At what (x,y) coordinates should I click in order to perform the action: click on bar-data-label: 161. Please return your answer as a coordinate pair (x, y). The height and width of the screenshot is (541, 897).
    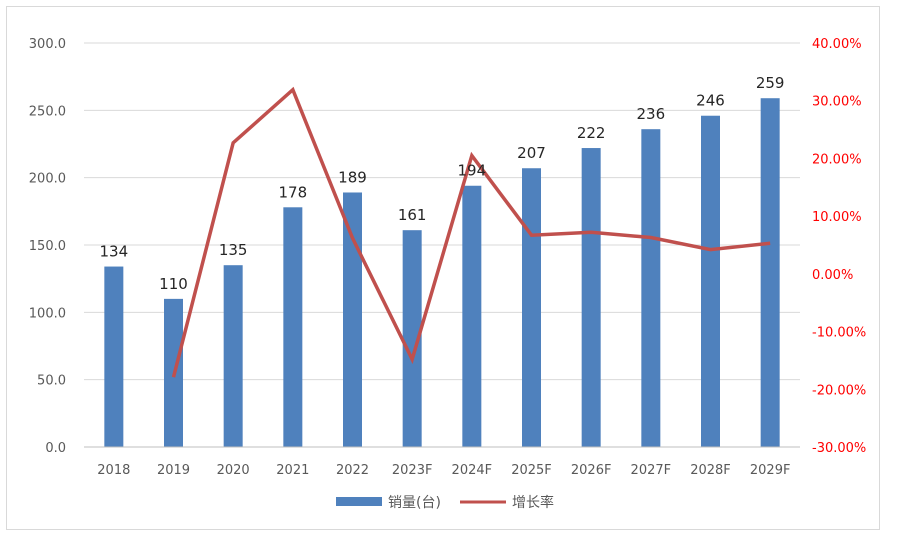
    Looking at the image, I should click on (412, 215).